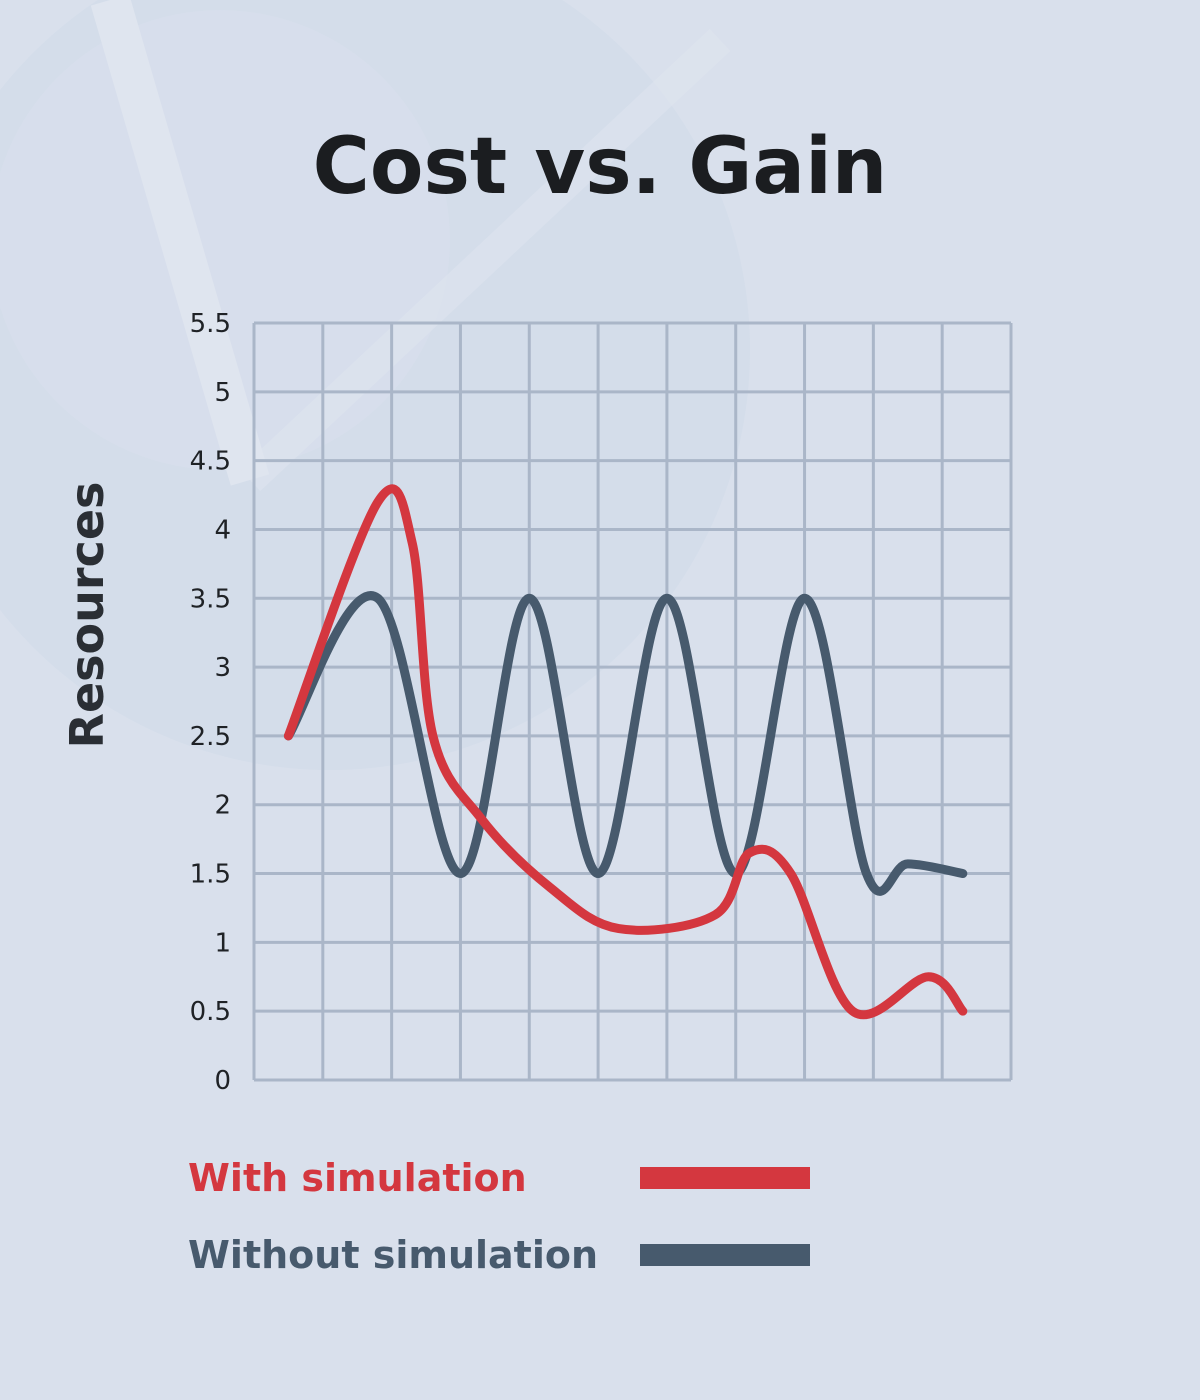 The image size is (1200, 1400). What do you see at coordinates (222, 1081) in the screenshot?
I see `y-tick-label: 0` at bounding box center [222, 1081].